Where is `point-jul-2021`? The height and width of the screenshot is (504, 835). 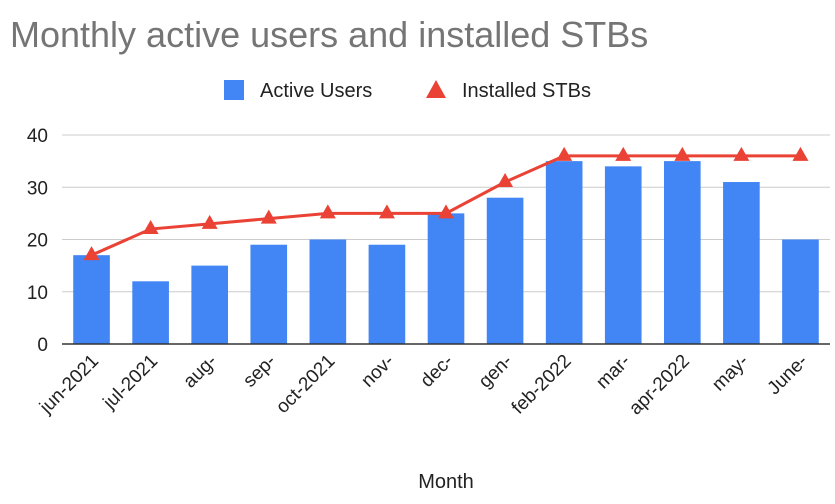
point-jul-2021 is located at coordinates (150, 227).